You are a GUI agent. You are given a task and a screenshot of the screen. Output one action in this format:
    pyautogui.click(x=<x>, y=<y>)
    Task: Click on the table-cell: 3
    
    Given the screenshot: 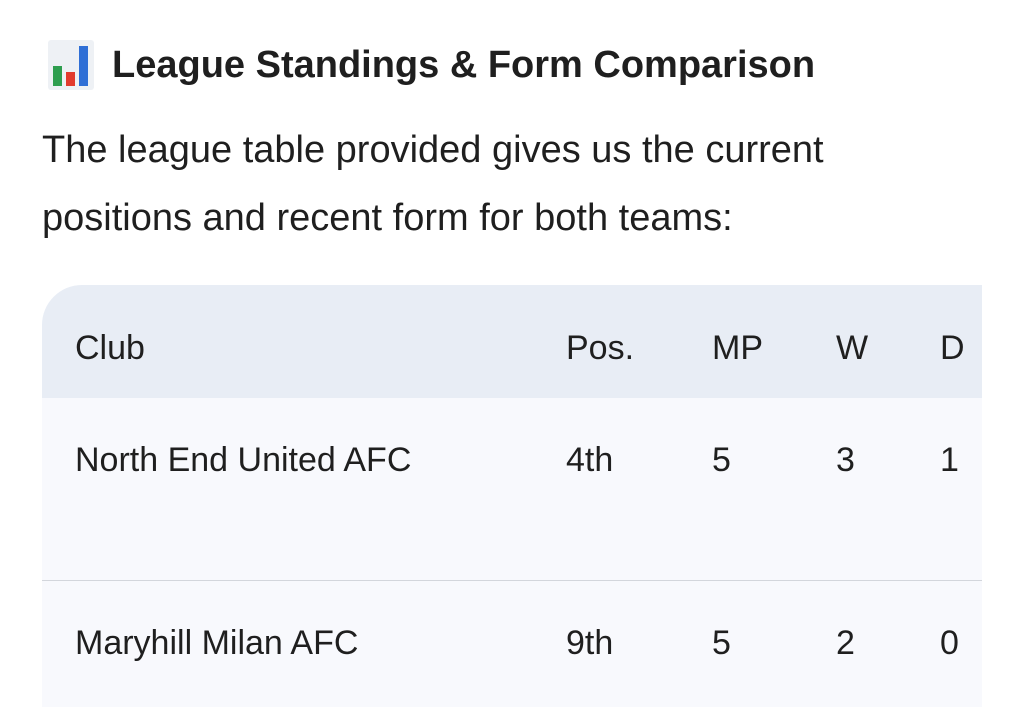 What is the action you would take?
    pyautogui.click(x=845, y=460)
    